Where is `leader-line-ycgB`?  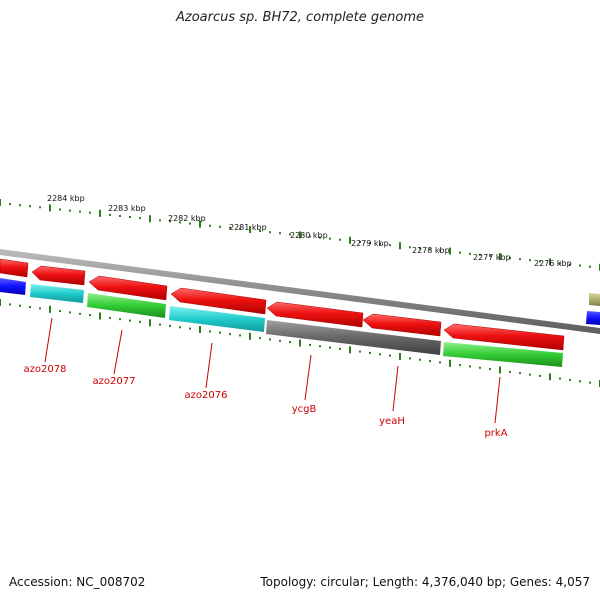 leader-line-ycgB is located at coordinates (308, 377).